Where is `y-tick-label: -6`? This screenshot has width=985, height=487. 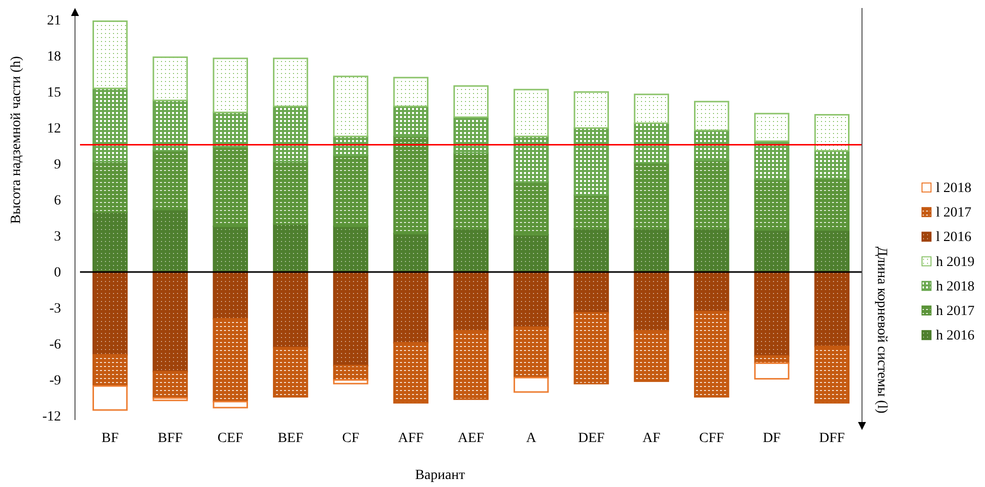
y-tick-label: -6 is located at coordinates (55, 344).